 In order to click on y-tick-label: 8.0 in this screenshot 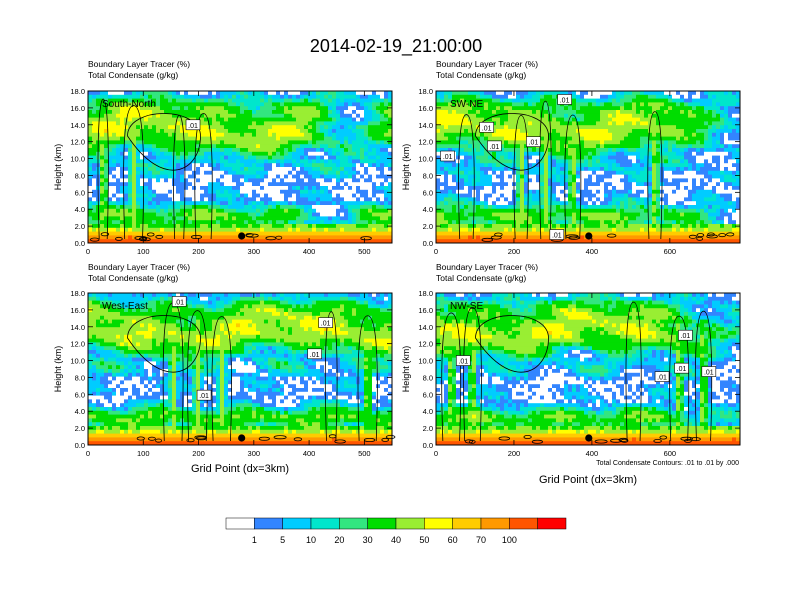, I will do `click(80, 175)`.